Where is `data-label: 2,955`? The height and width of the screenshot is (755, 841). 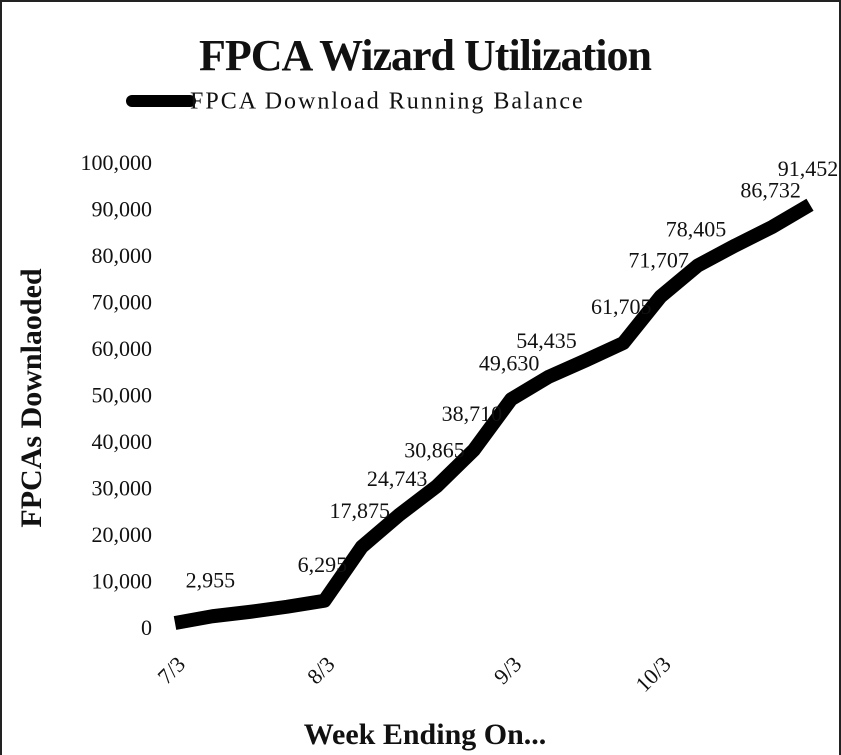 data-label: 2,955 is located at coordinates (211, 579).